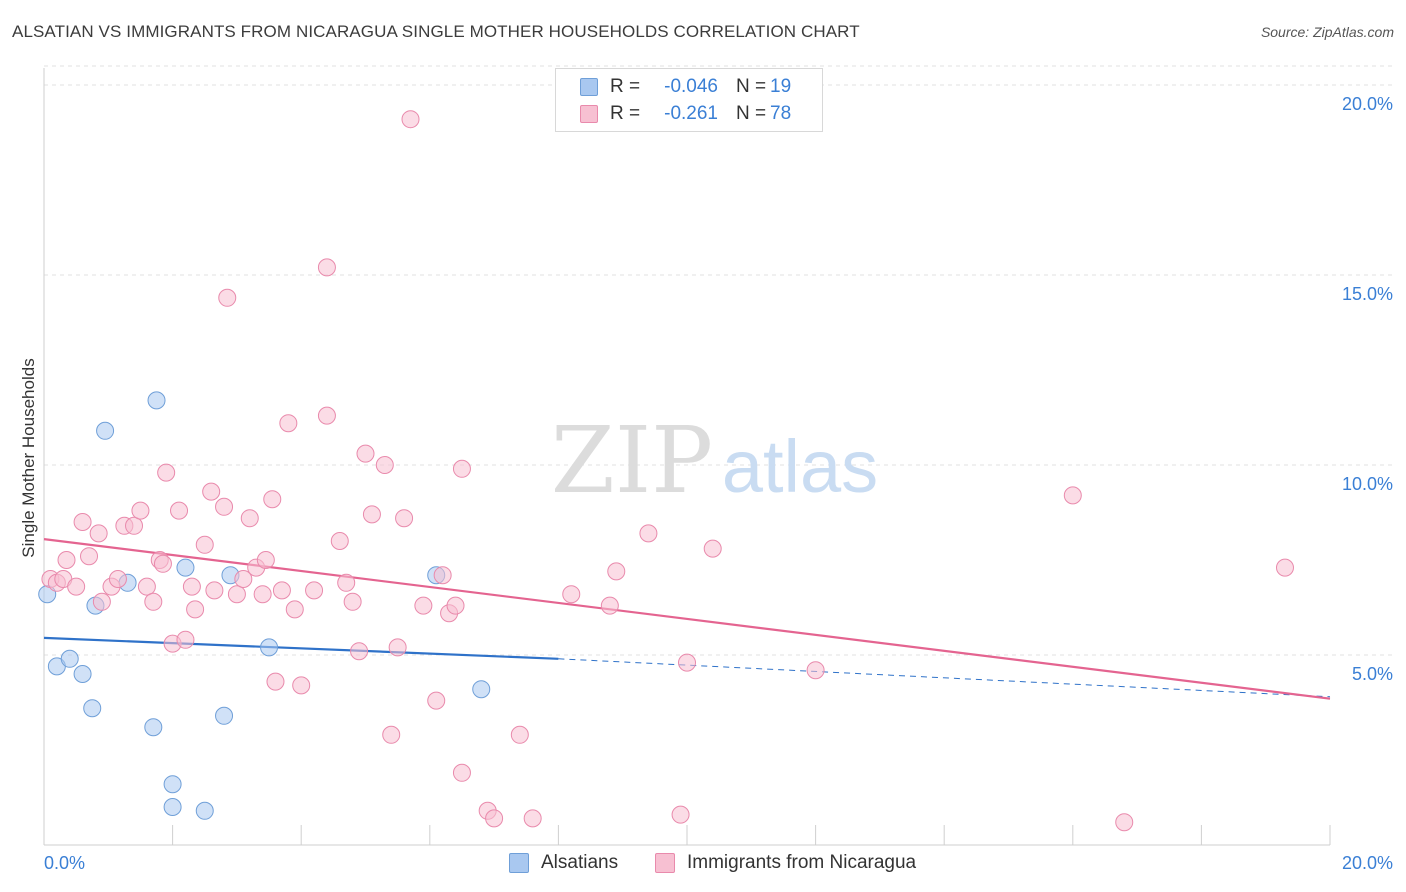 This screenshot has width=1406, height=892. What do you see at coordinates (1372, 674) in the screenshot?
I see `y-tick-label: 5.0%` at bounding box center [1372, 674].